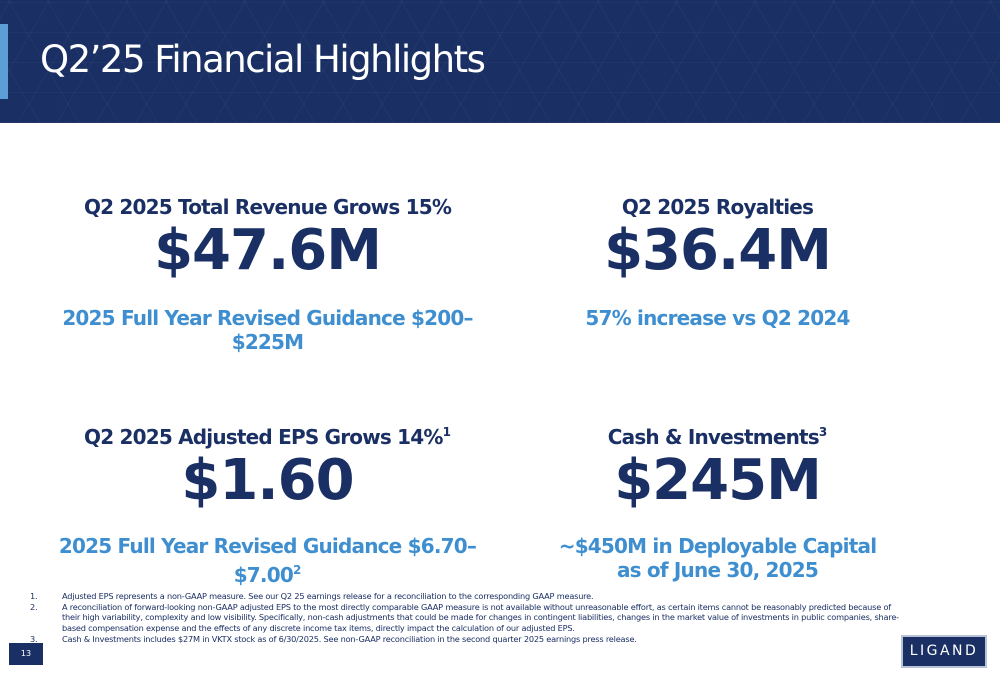 This screenshot has width=1000, height=685. Describe the element at coordinates (717, 546) in the screenshot. I see `cash-deployable-line1: ~$450M in Deployable Capital` at that location.